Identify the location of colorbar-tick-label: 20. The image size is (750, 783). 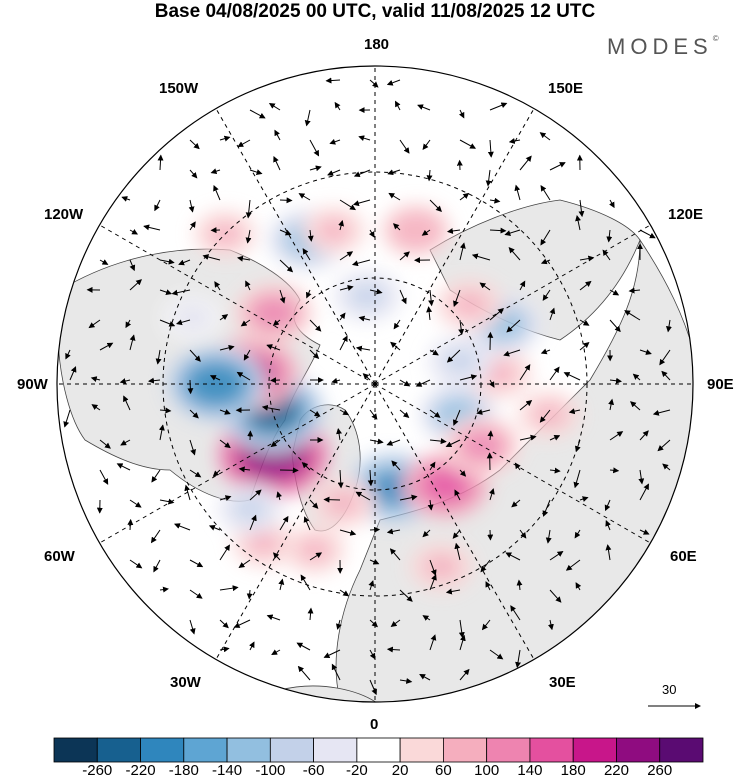
(400, 770).